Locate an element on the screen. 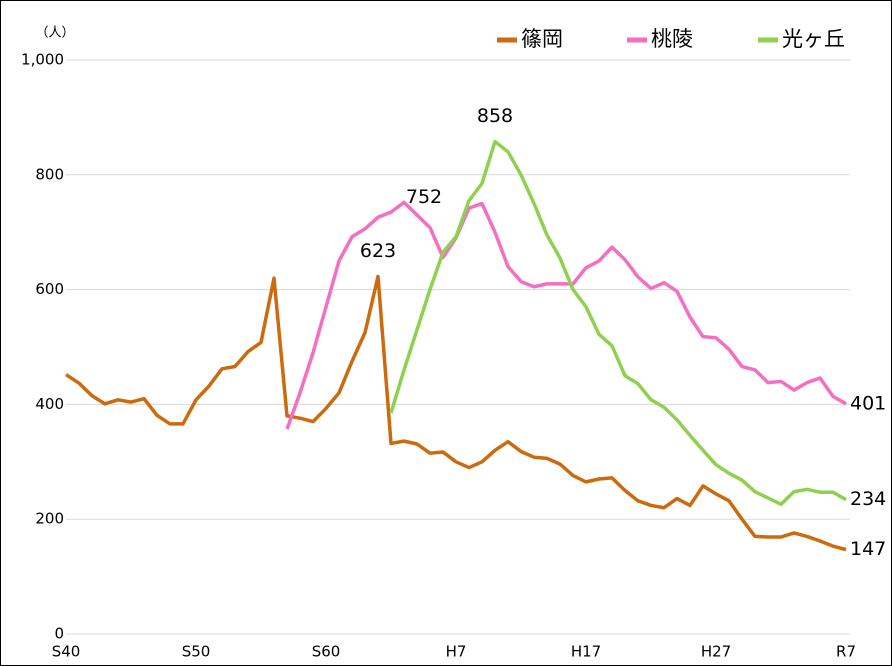  x-tick-label: H27 is located at coordinates (716, 652).